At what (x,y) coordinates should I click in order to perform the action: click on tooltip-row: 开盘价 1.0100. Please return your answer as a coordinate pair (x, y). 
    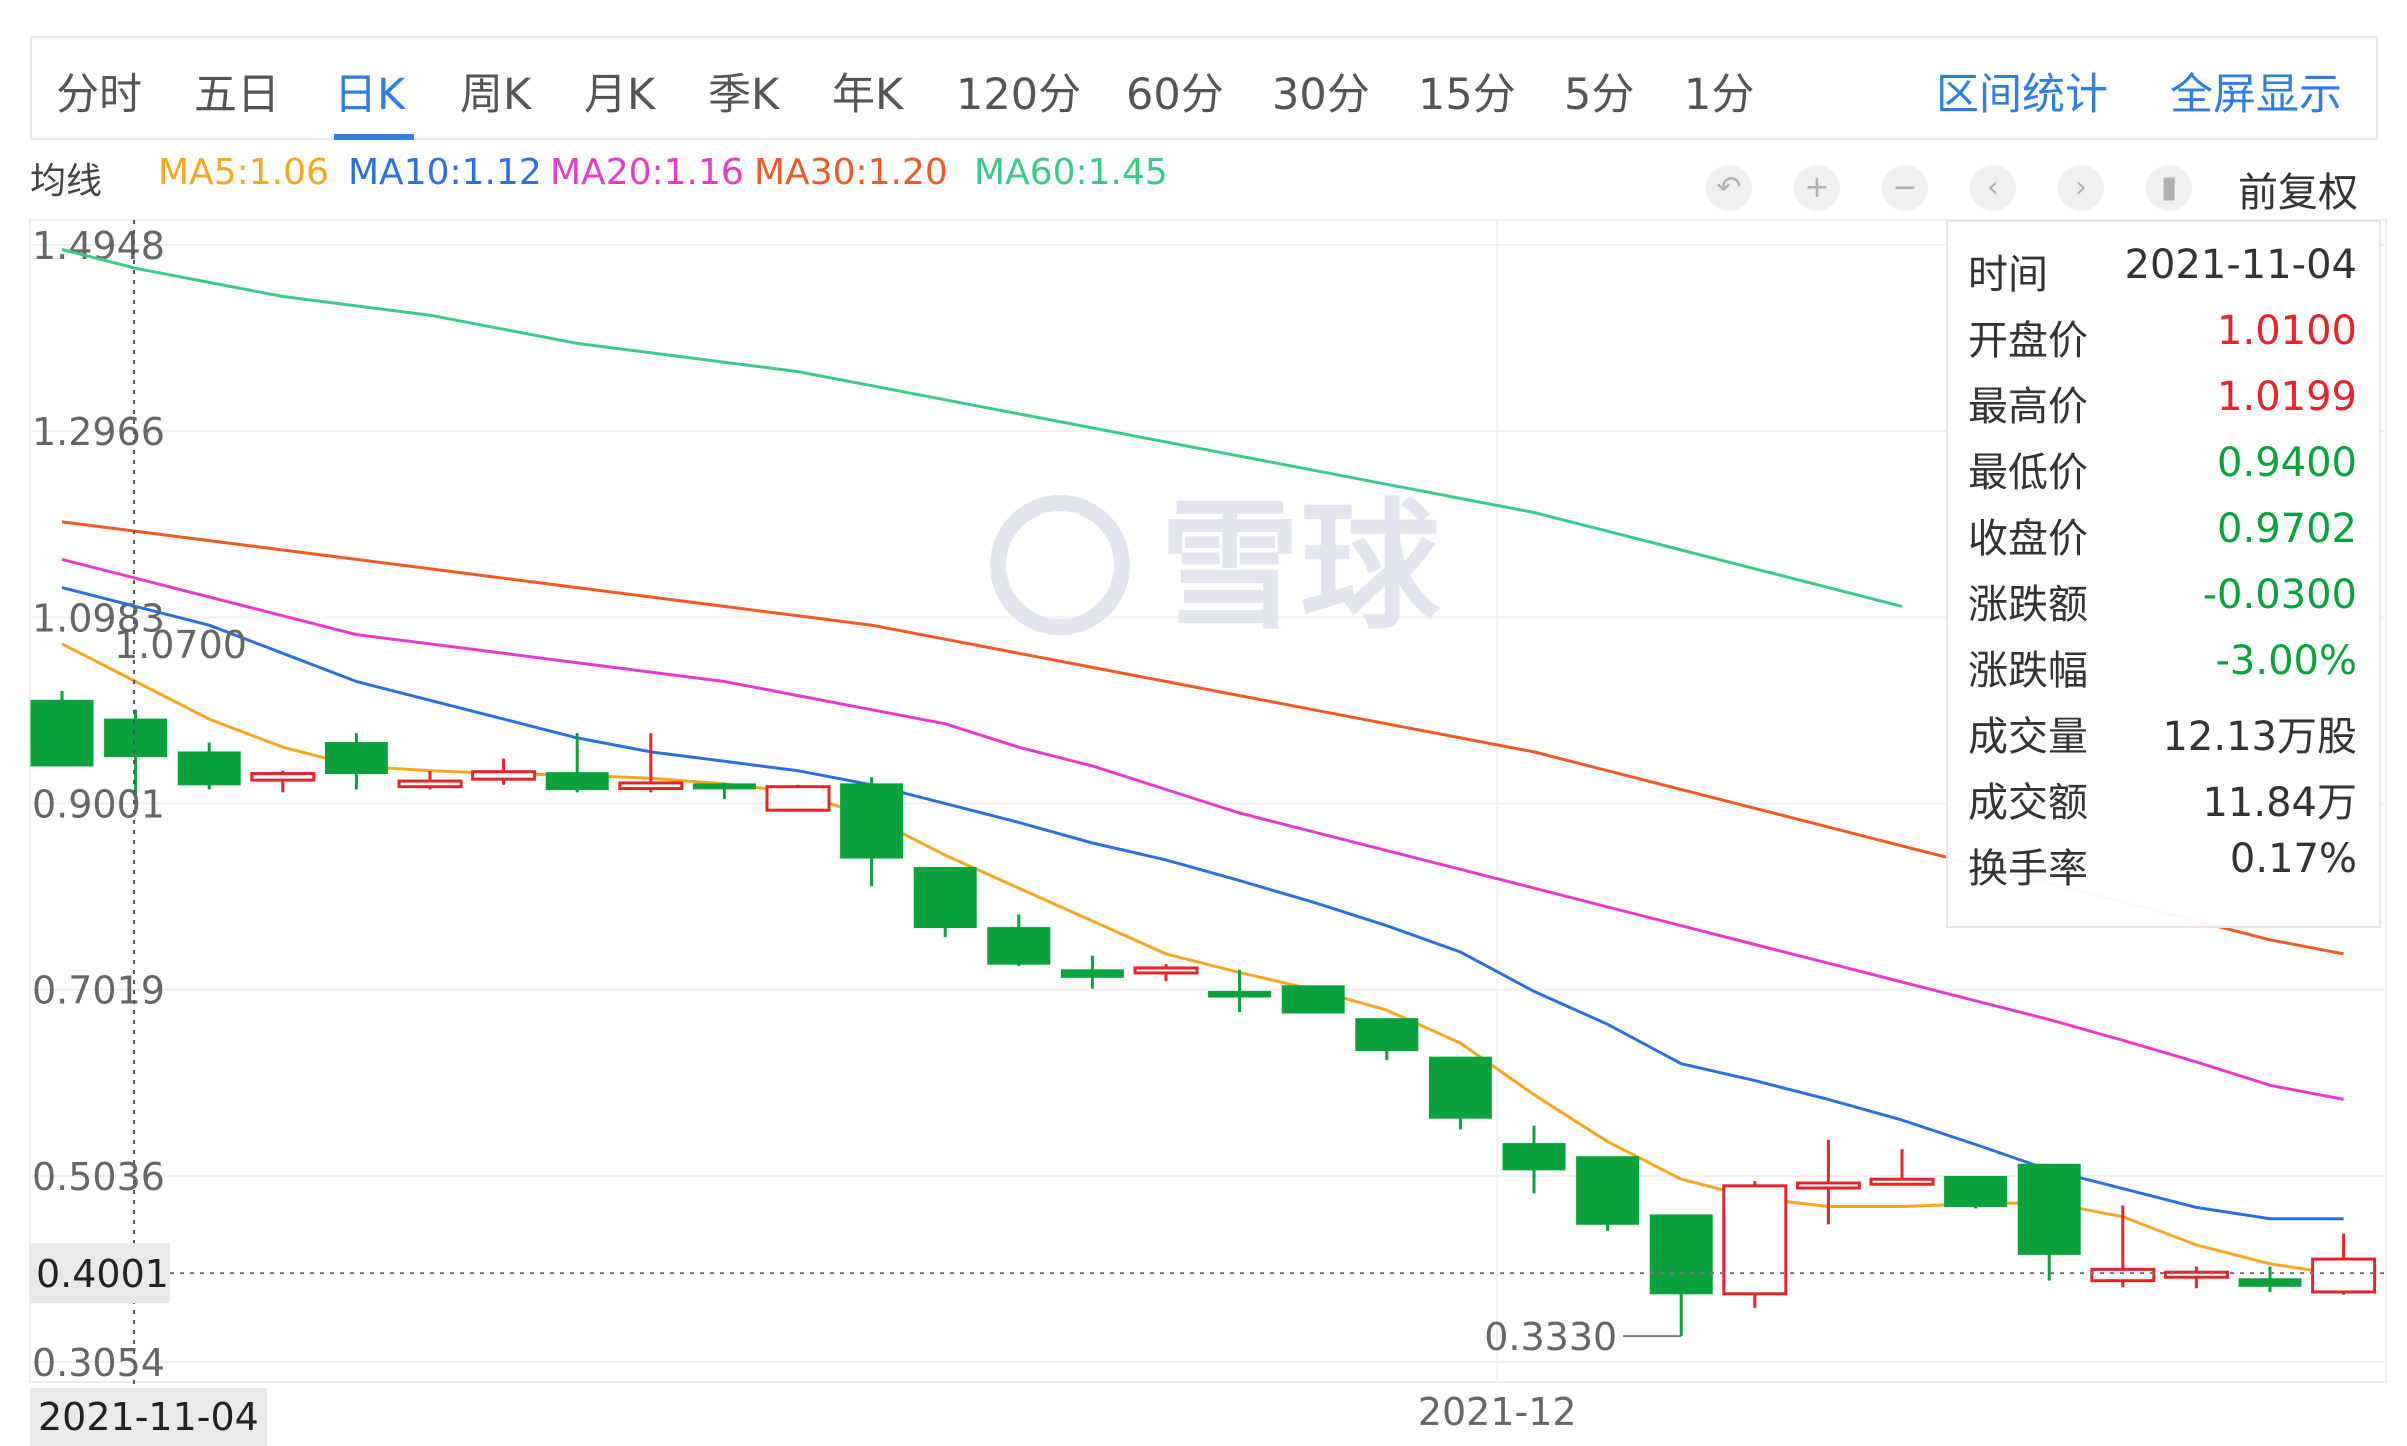
    Looking at the image, I should click on (2162, 338).